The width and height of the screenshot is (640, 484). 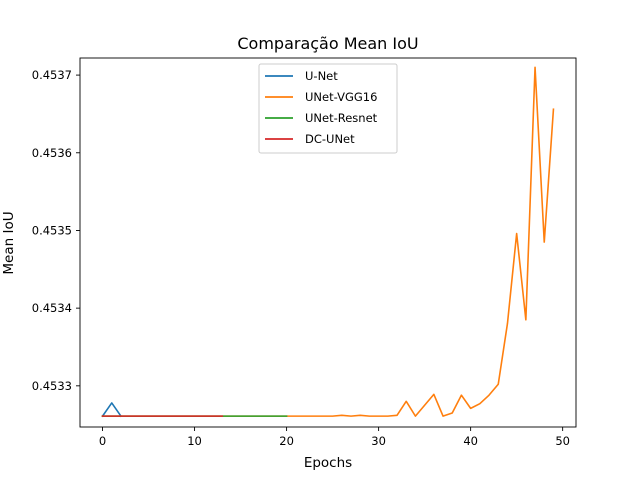 What do you see at coordinates (52, 153) in the screenshot?
I see `y-tick-label: 0.4536` at bounding box center [52, 153].